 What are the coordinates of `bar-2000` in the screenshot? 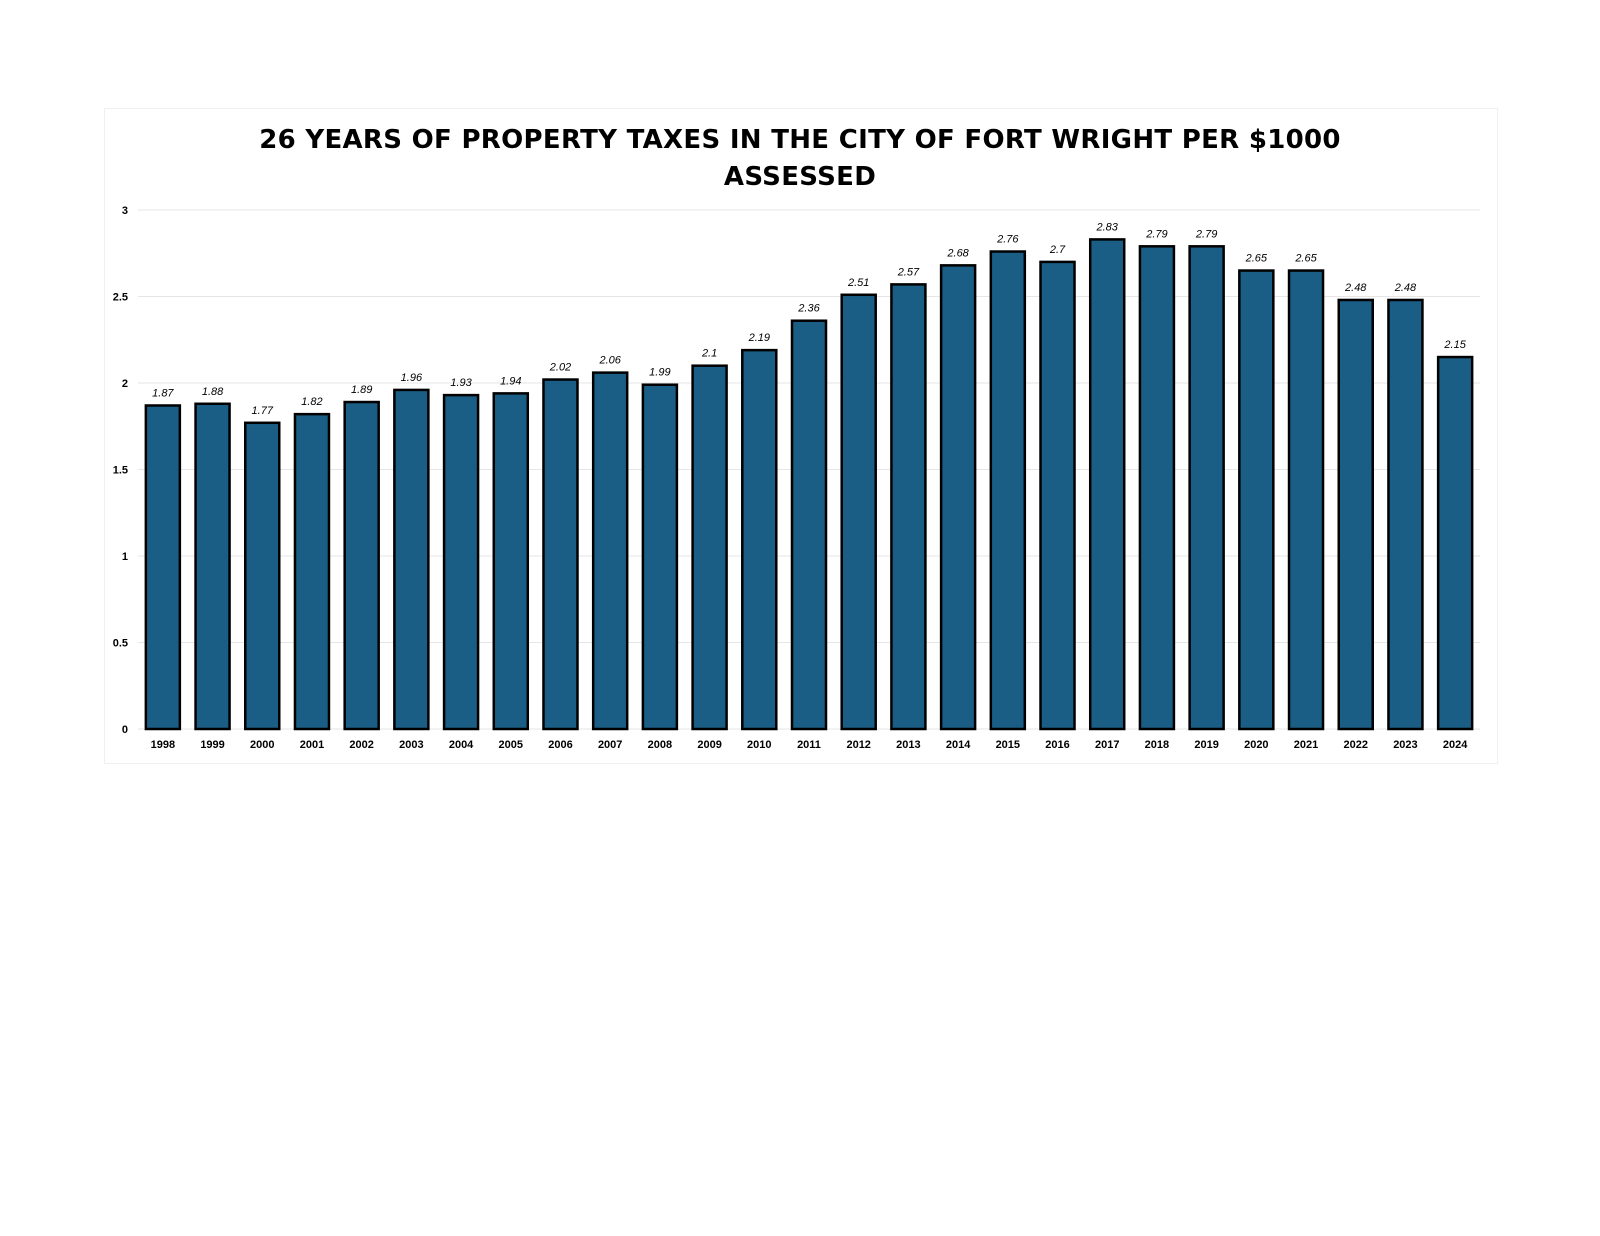 It's located at (262, 576).